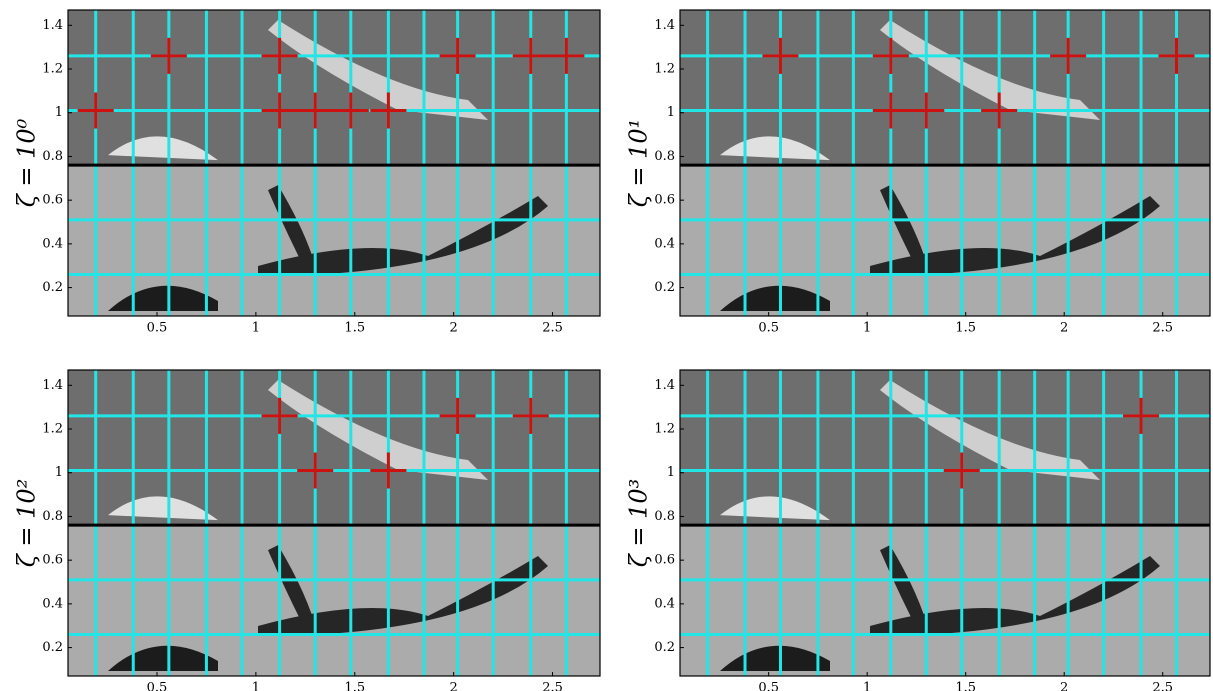 The width and height of the screenshot is (1213, 691). Describe the element at coordinates (27, 162) in the screenshot. I see `y-axis-label: ζ = 10⁰` at that location.